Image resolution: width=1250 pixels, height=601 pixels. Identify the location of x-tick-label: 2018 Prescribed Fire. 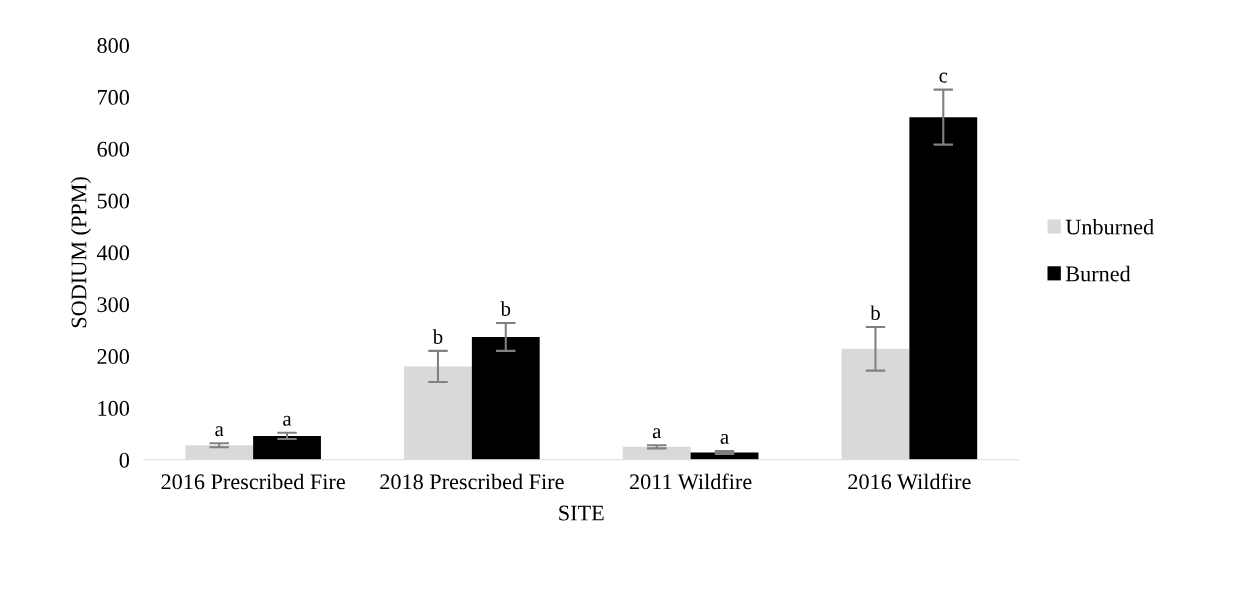
(472, 481).